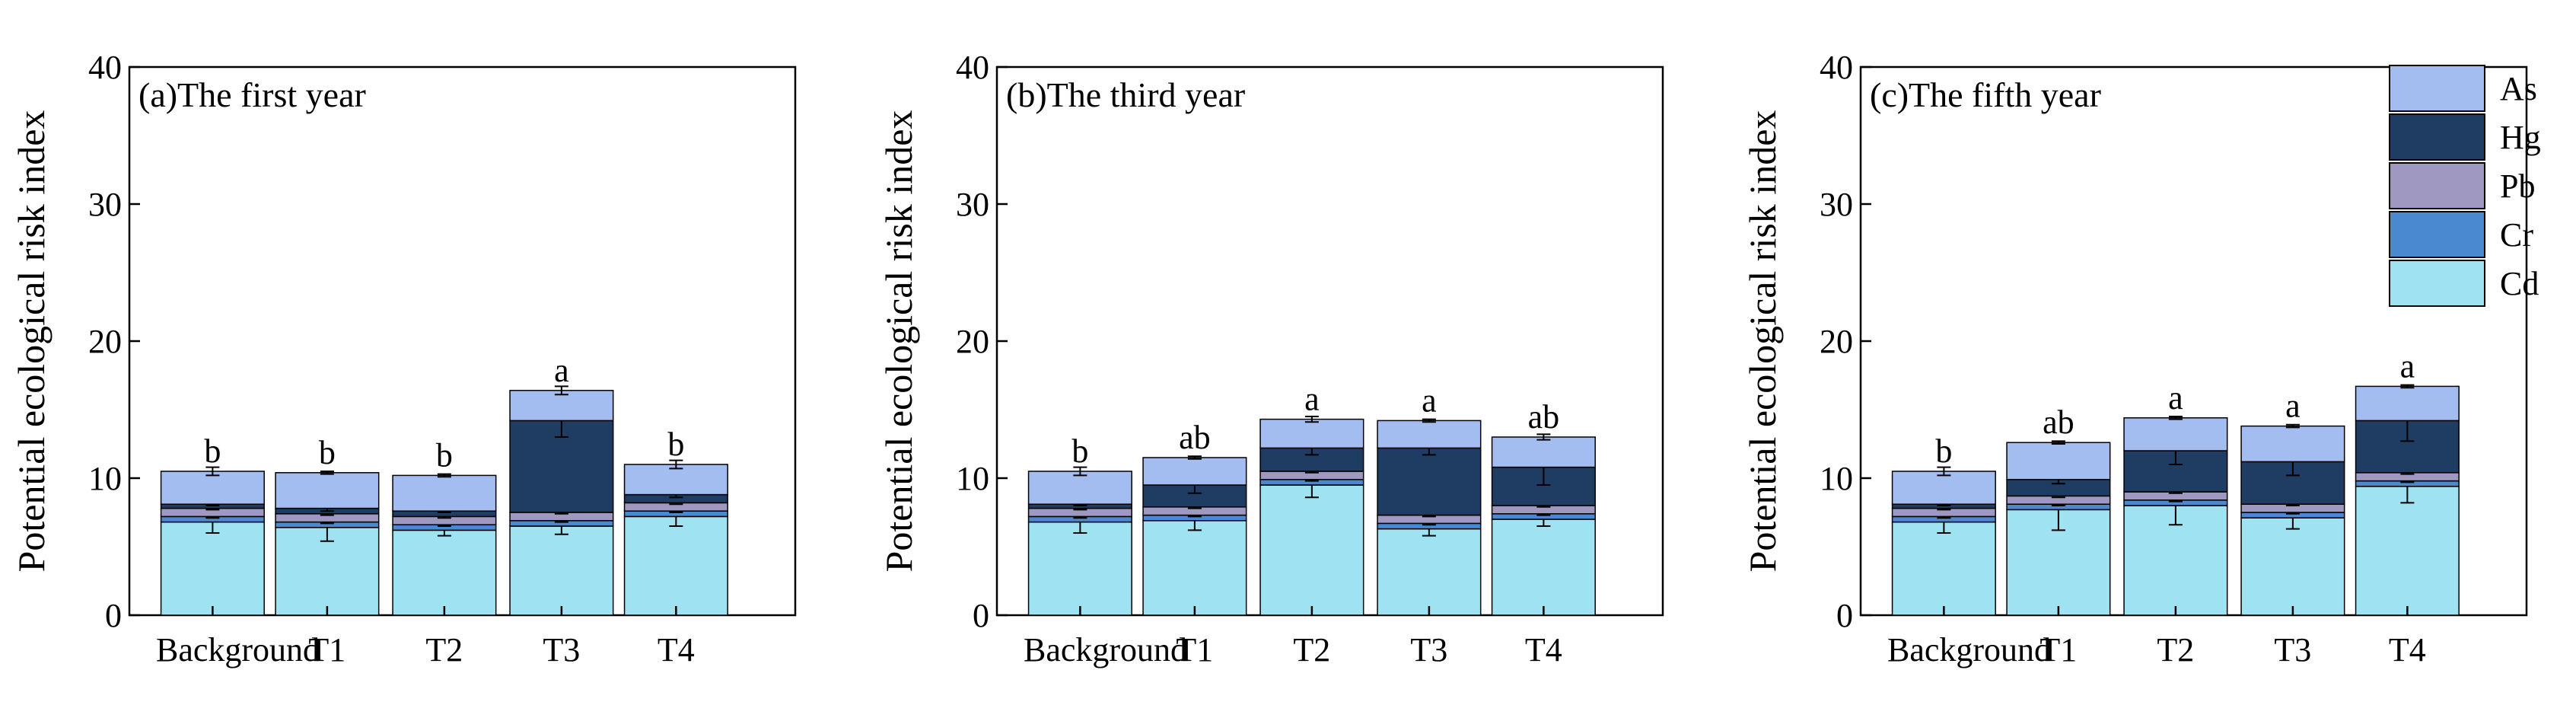 The height and width of the screenshot is (702, 2576). I want to click on legend-label-as: As, so click(2518, 88).